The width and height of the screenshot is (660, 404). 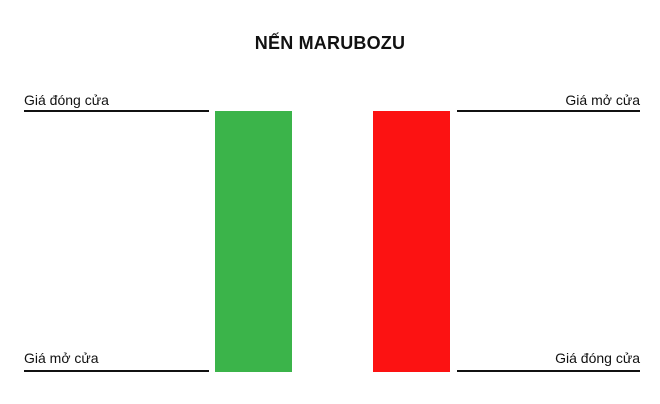 I want to click on bearish-marubozu-candle, so click(x=411, y=241).